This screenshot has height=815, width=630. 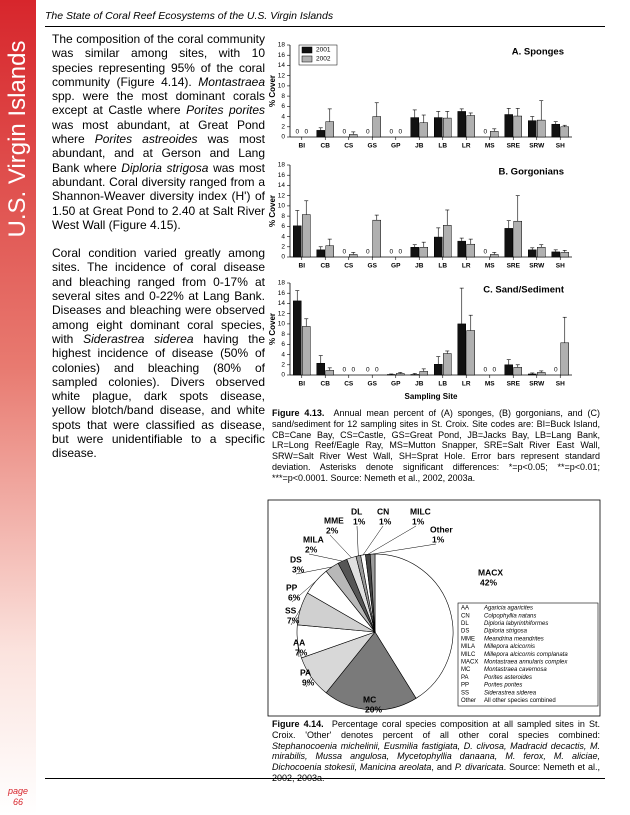 I want to click on legend-code: PP, so click(x=465, y=686).